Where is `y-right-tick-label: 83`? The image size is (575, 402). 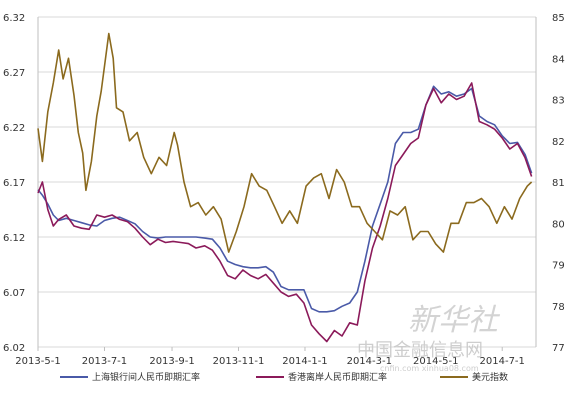
y-right-tick-label: 83 is located at coordinates (558, 101).